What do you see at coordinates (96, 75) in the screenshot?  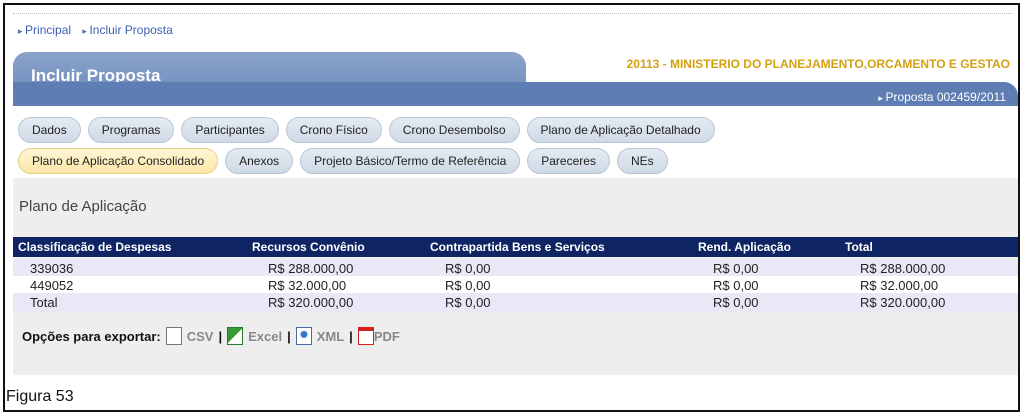 I see `page-title: Incluir Proposta` at bounding box center [96, 75].